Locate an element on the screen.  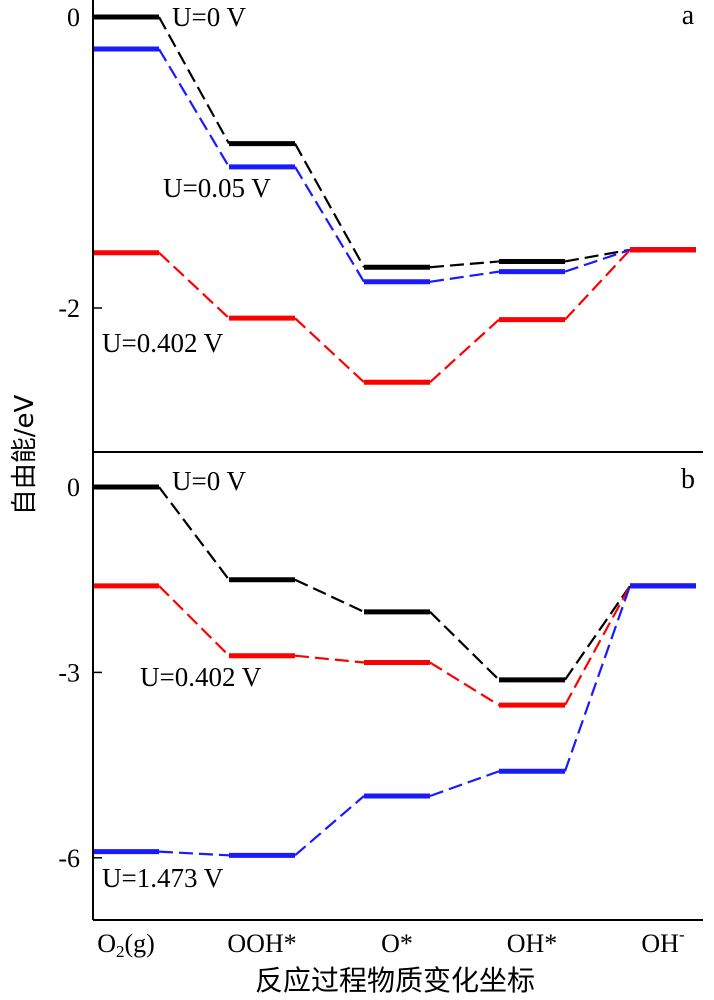
y-tick-label: -3 is located at coordinates (69, 672).